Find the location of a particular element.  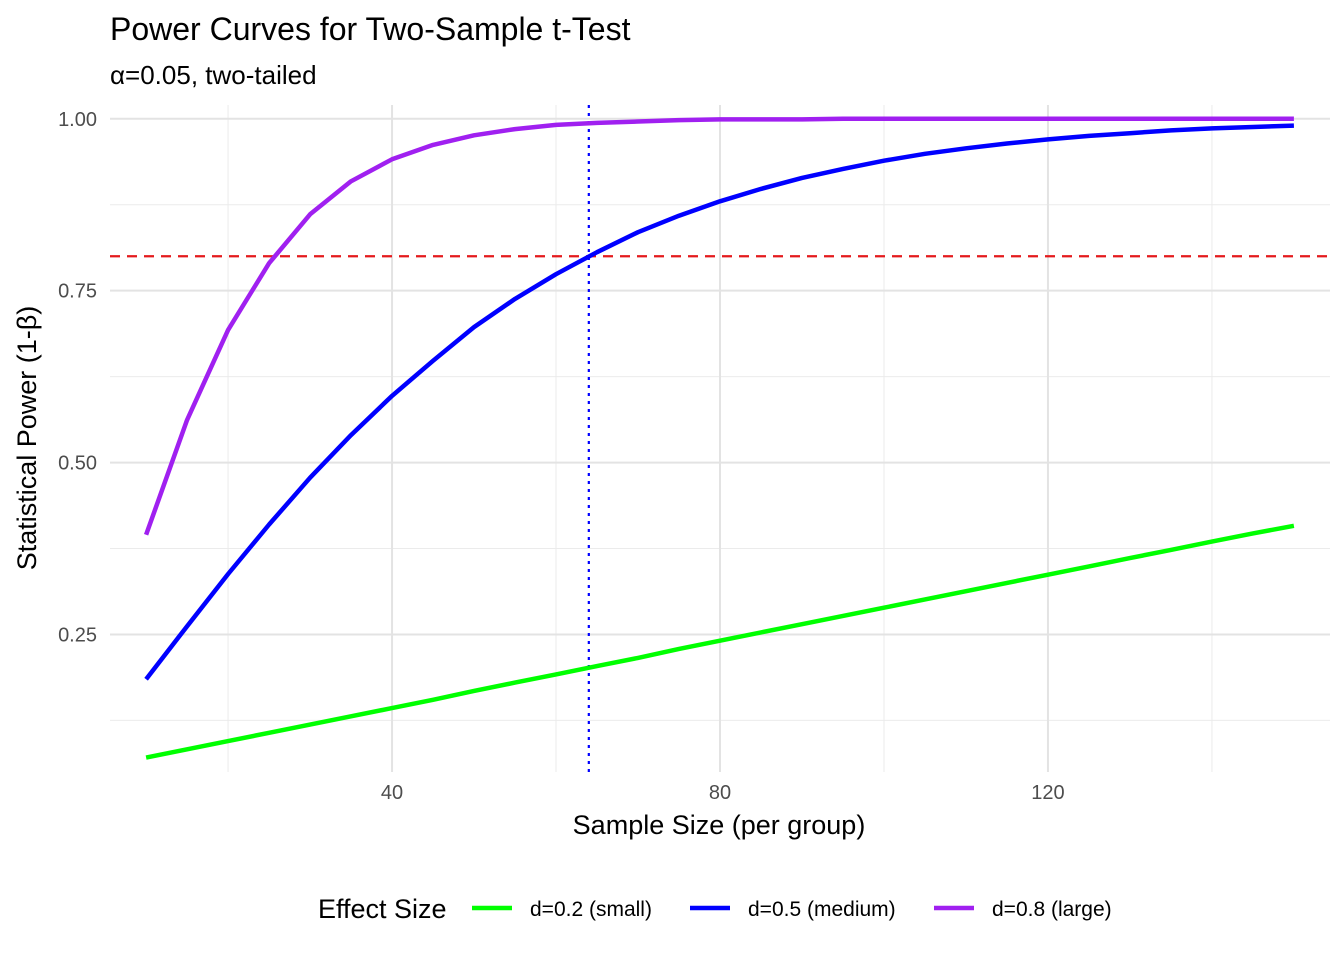

y-tick-label: 1.00 is located at coordinates (77, 120).